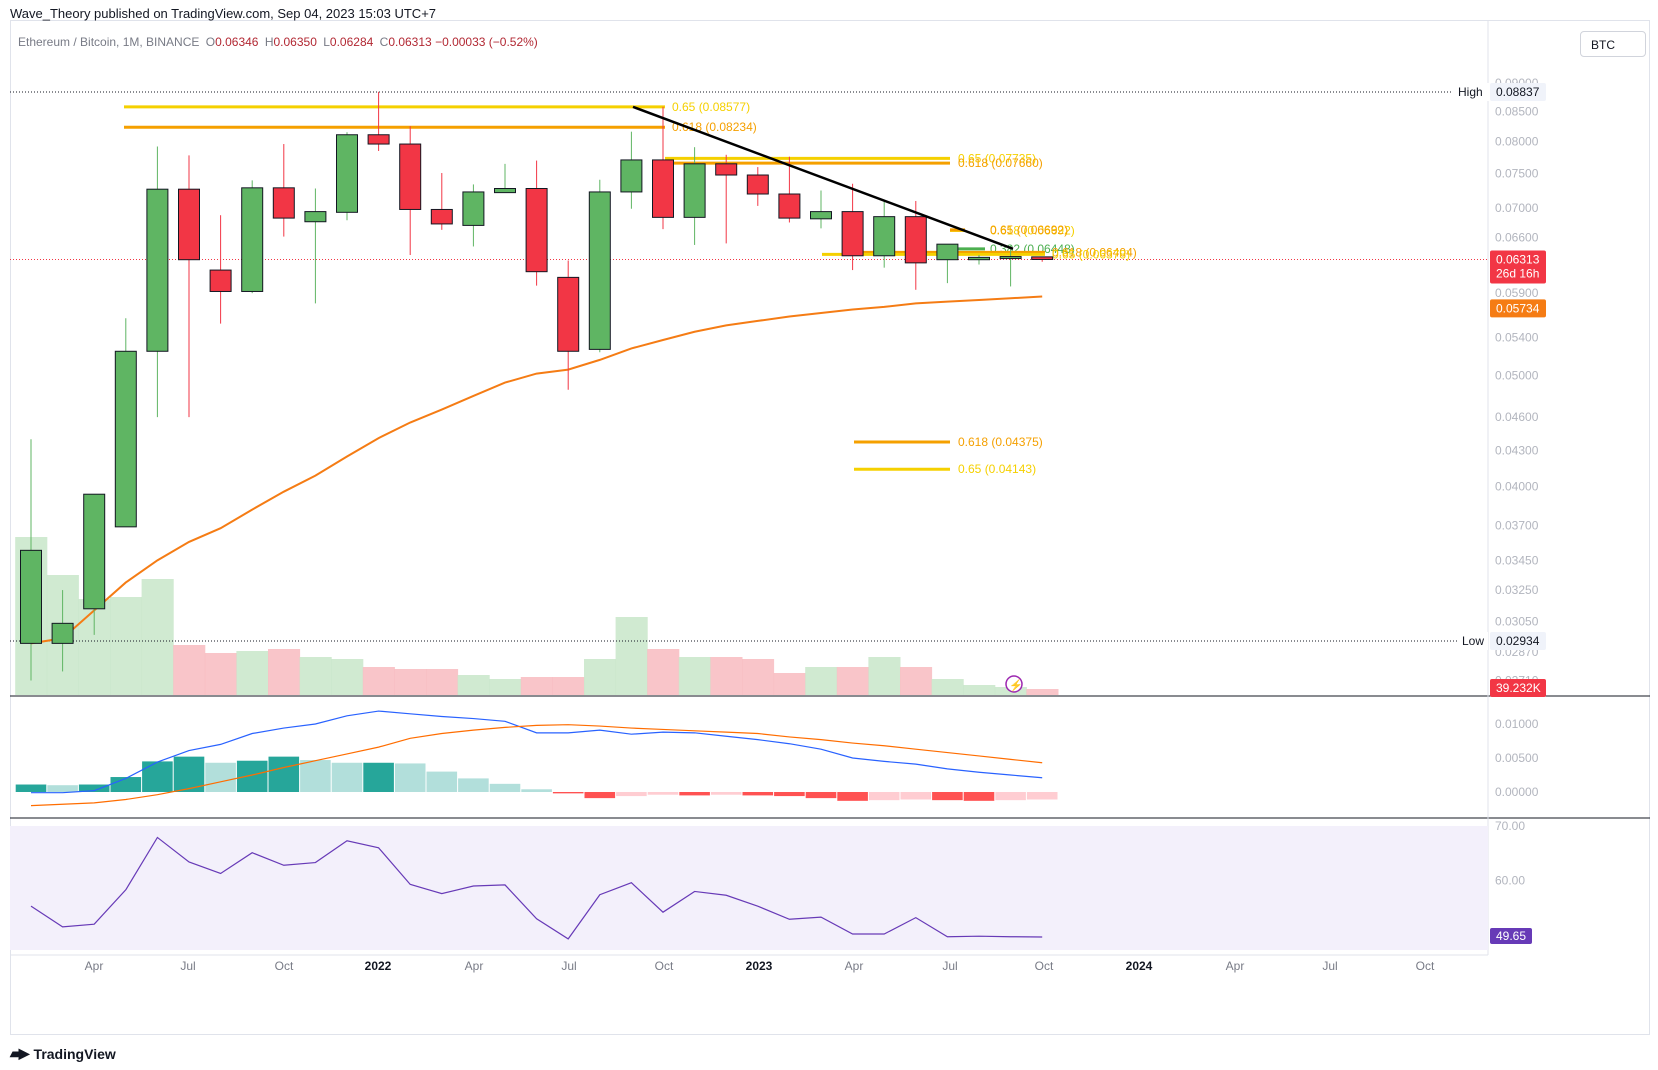 The image size is (1658, 1070). Describe the element at coordinates (1517, 560) in the screenshot. I see `price-tick-label: 0.03450` at that location.